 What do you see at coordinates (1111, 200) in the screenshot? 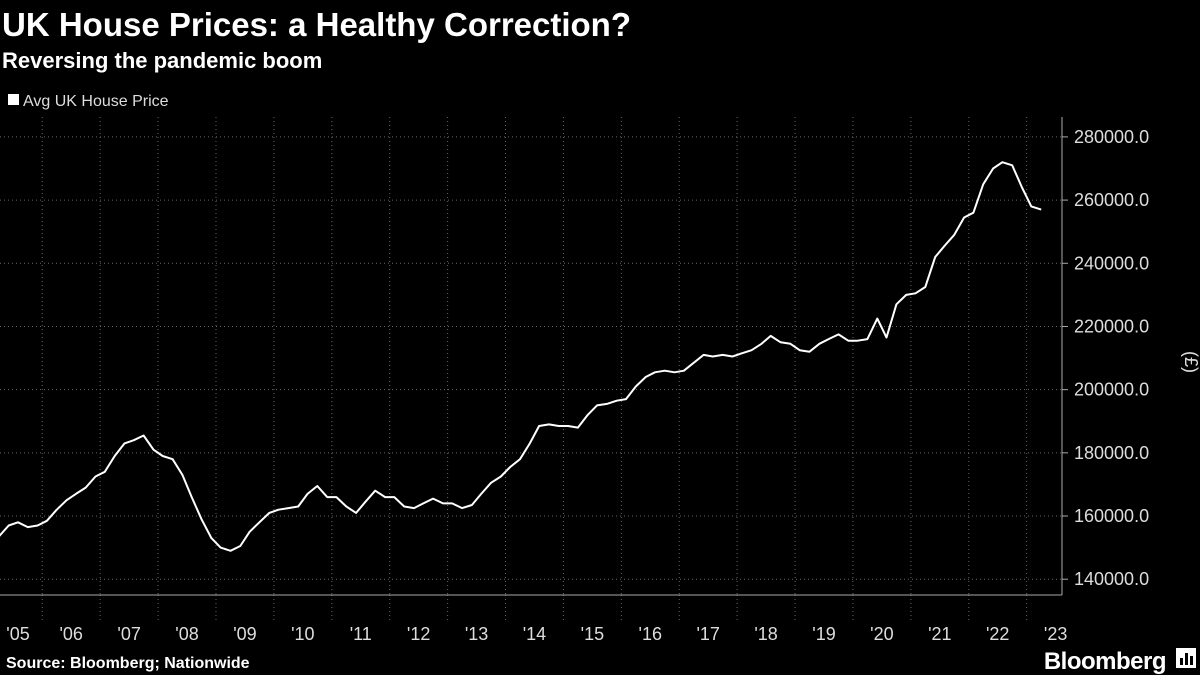
I see `y-tick-label: 260000.0` at bounding box center [1111, 200].